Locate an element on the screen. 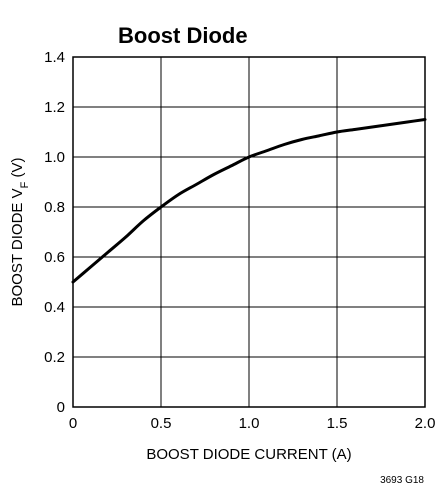 This screenshot has height=491, width=437. chart-title: Boost Diode is located at coordinates (183, 35).